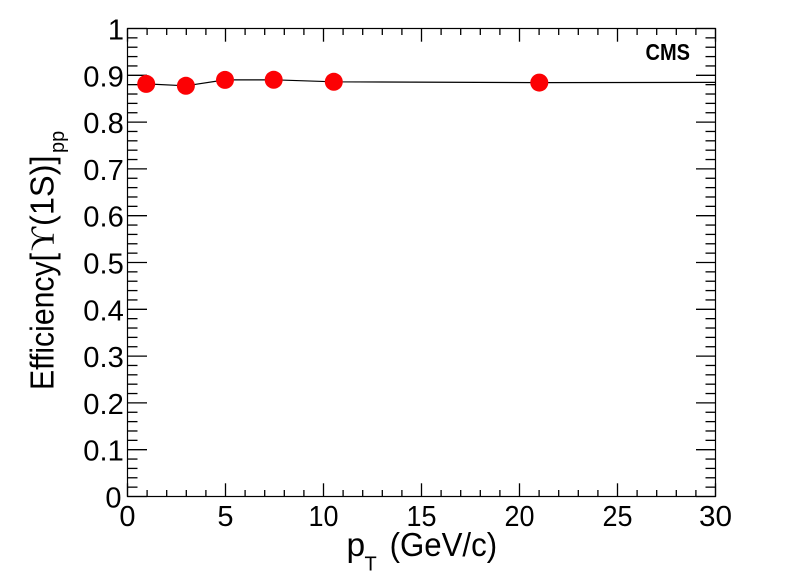 The width and height of the screenshot is (796, 572). What do you see at coordinates (103, 124) in the screenshot?
I see `svg-text: 0.8` at bounding box center [103, 124].